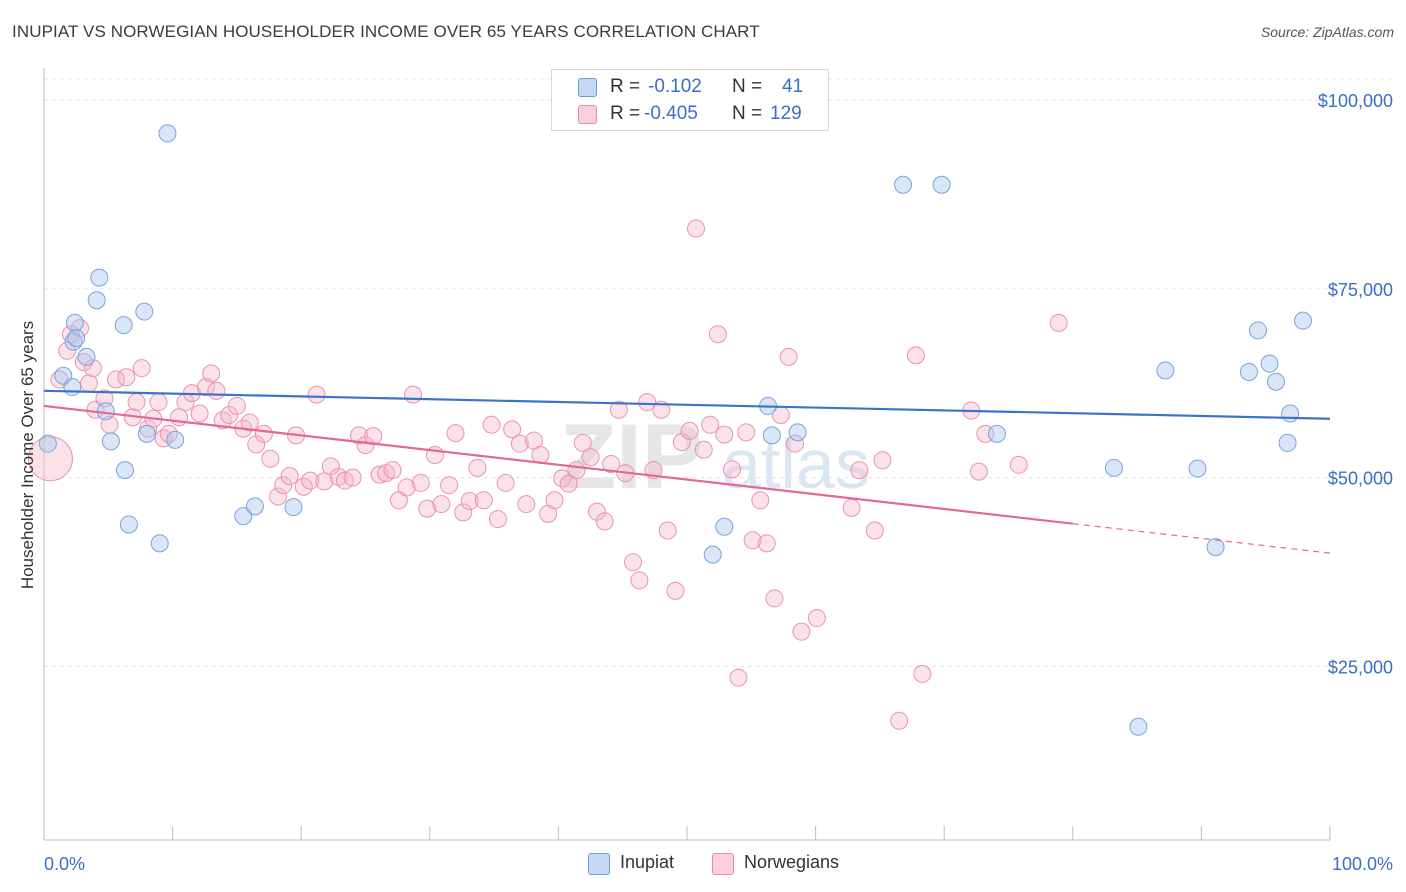 The height and width of the screenshot is (892, 1406). What do you see at coordinates (647, 862) in the screenshot?
I see `bottom-legend-label-inupiat: Inupiat` at bounding box center [647, 862].